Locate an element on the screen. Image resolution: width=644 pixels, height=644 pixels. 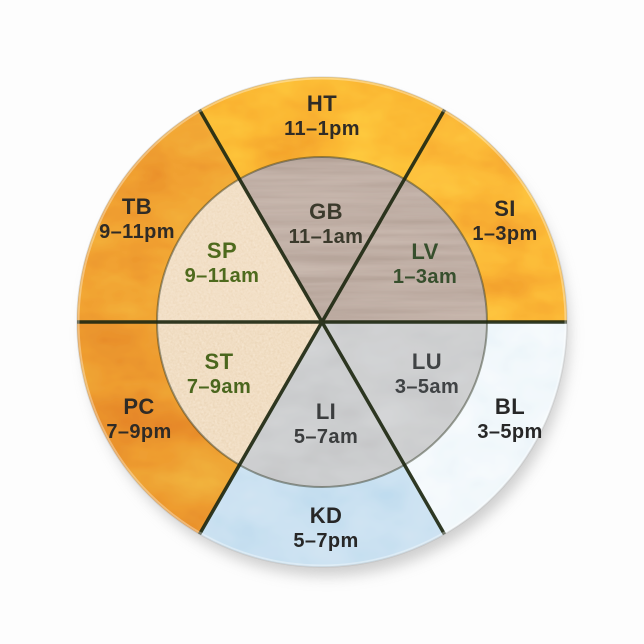
sector-bl-water is located at coordinates (485, 428).